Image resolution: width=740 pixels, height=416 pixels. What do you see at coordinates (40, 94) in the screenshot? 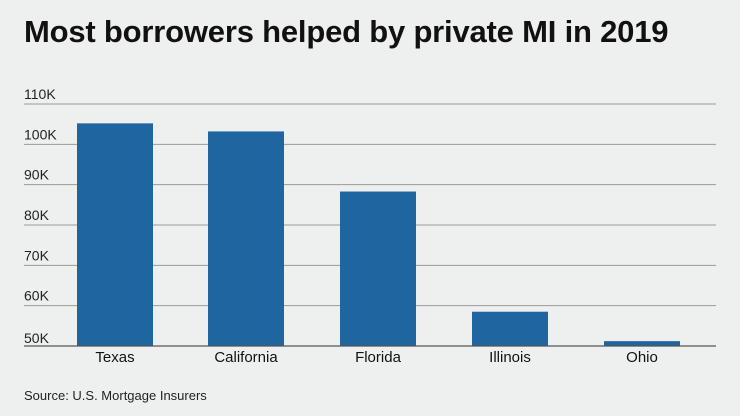
I see `y-tick-label: 110K` at bounding box center [40, 94].